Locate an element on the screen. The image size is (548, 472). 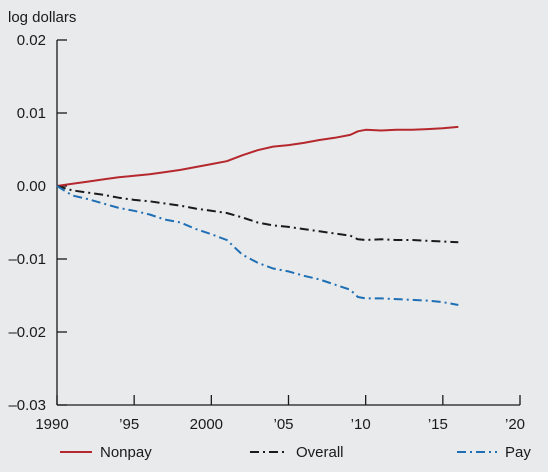
legend-label-nonpay: Nonpay is located at coordinates (126, 452).